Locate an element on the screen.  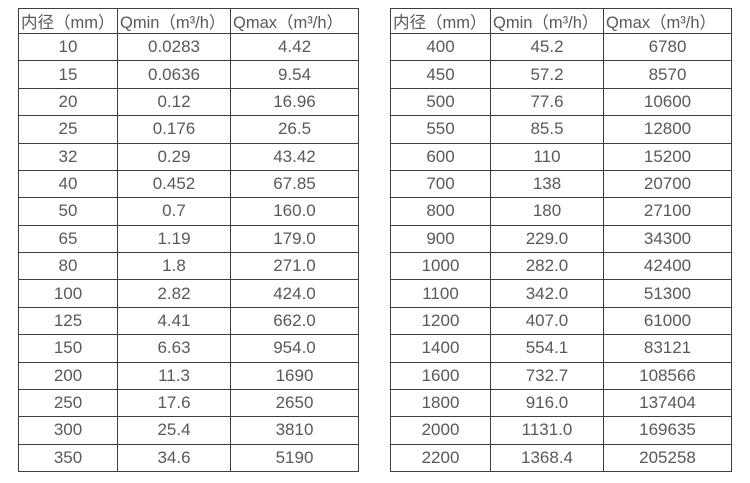
cell-qmax: 67.85 is located at coordinates (294, 184).